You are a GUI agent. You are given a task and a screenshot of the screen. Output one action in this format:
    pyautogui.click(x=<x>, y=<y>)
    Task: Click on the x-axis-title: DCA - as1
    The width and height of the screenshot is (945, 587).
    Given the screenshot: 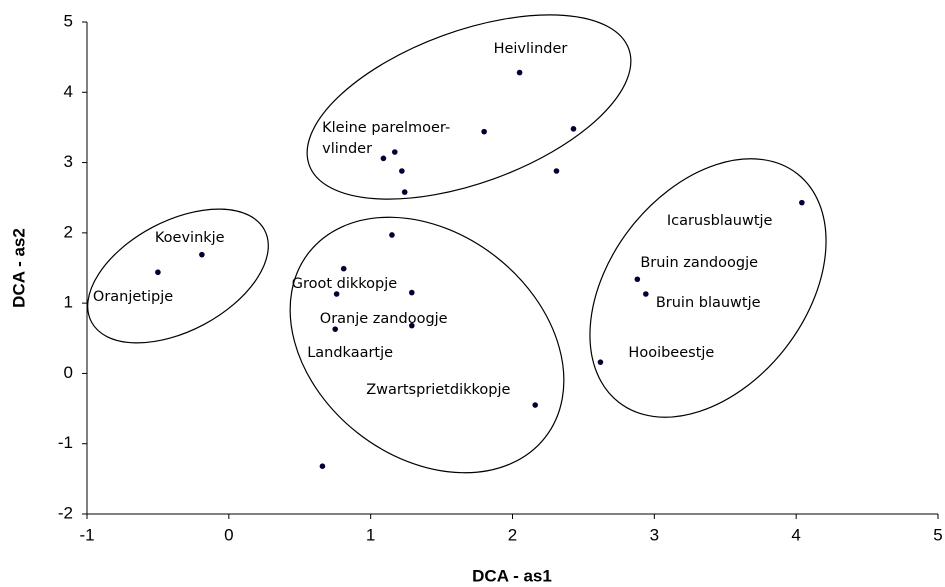 What is the action you would take?
    pyautogui.click(x=512, y=575)
    